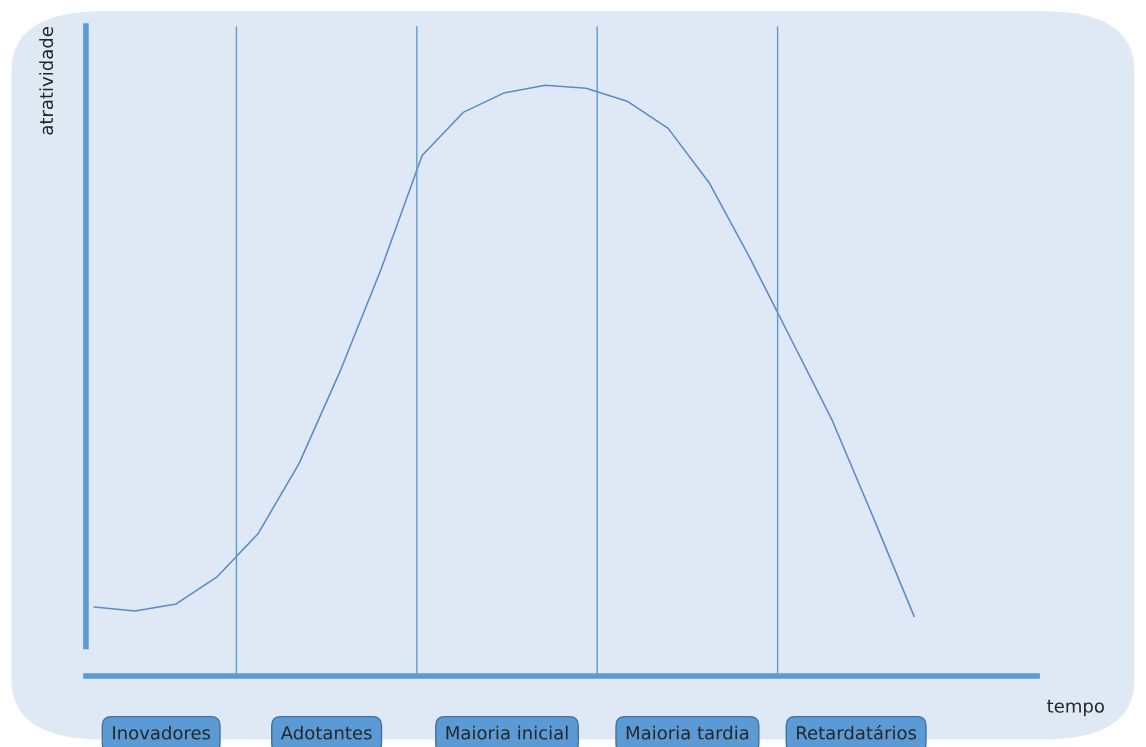 This screenshot has width=1146, height=747. Describe the element at coordinates (1075, 708) in the screenshot. I see `text: tempo` at that location.